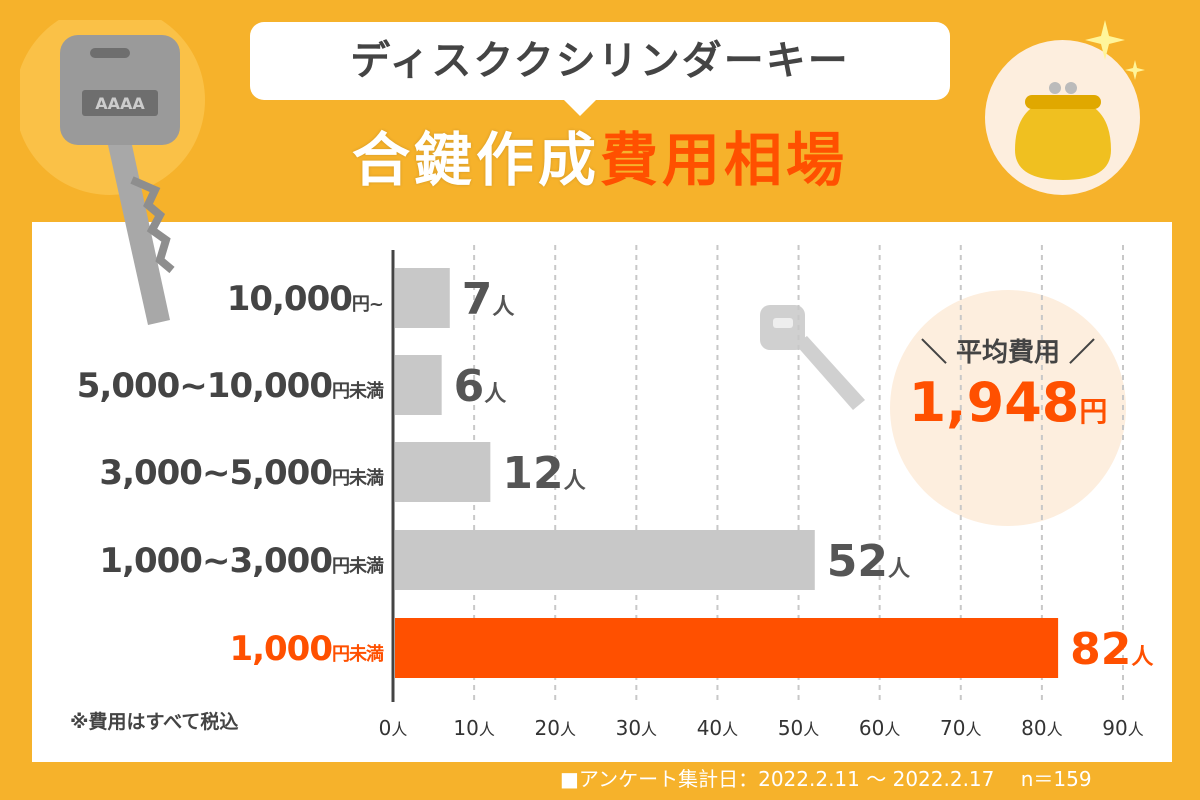  What do you see at coordinates (112, 172) in the screenshot?
I see `key-illustration: AAAA` at bounding box center [112, 172].